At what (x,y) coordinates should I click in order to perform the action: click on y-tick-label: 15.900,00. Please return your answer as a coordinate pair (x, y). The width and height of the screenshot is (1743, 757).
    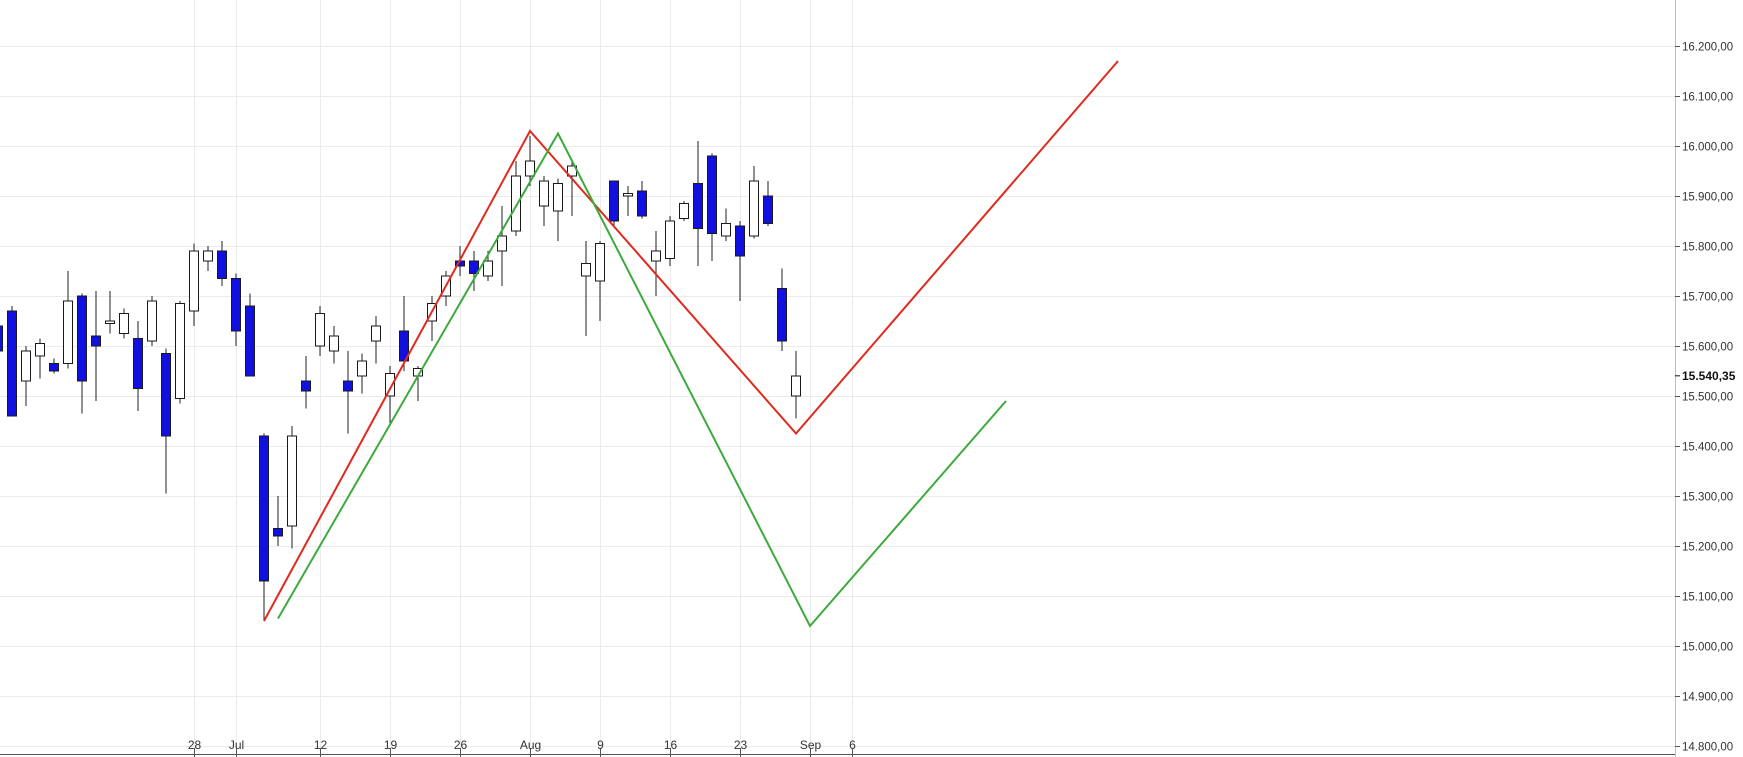
    Looking at the image, I should click on (1707, 198).